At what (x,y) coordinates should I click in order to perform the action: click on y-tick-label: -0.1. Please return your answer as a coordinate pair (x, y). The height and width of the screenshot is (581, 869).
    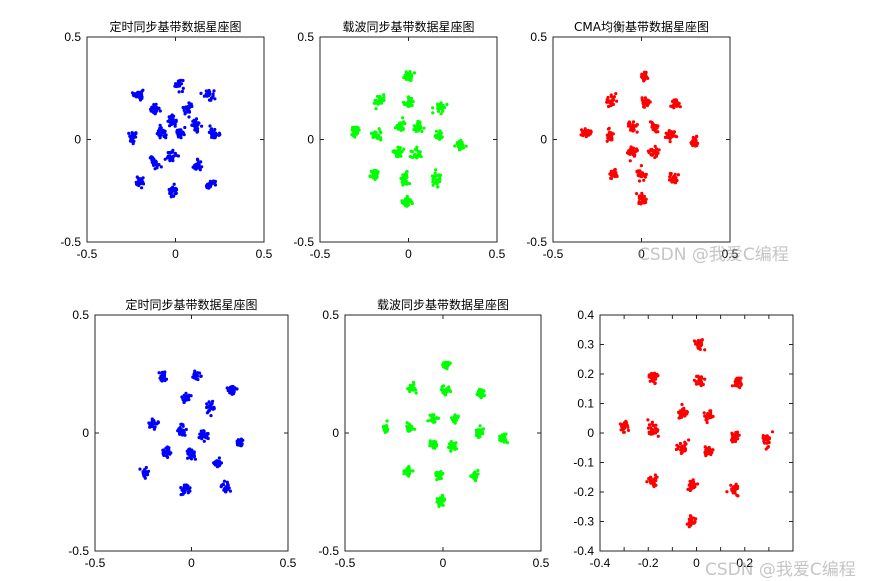
    Looking at the image, I should click on (583, 463).